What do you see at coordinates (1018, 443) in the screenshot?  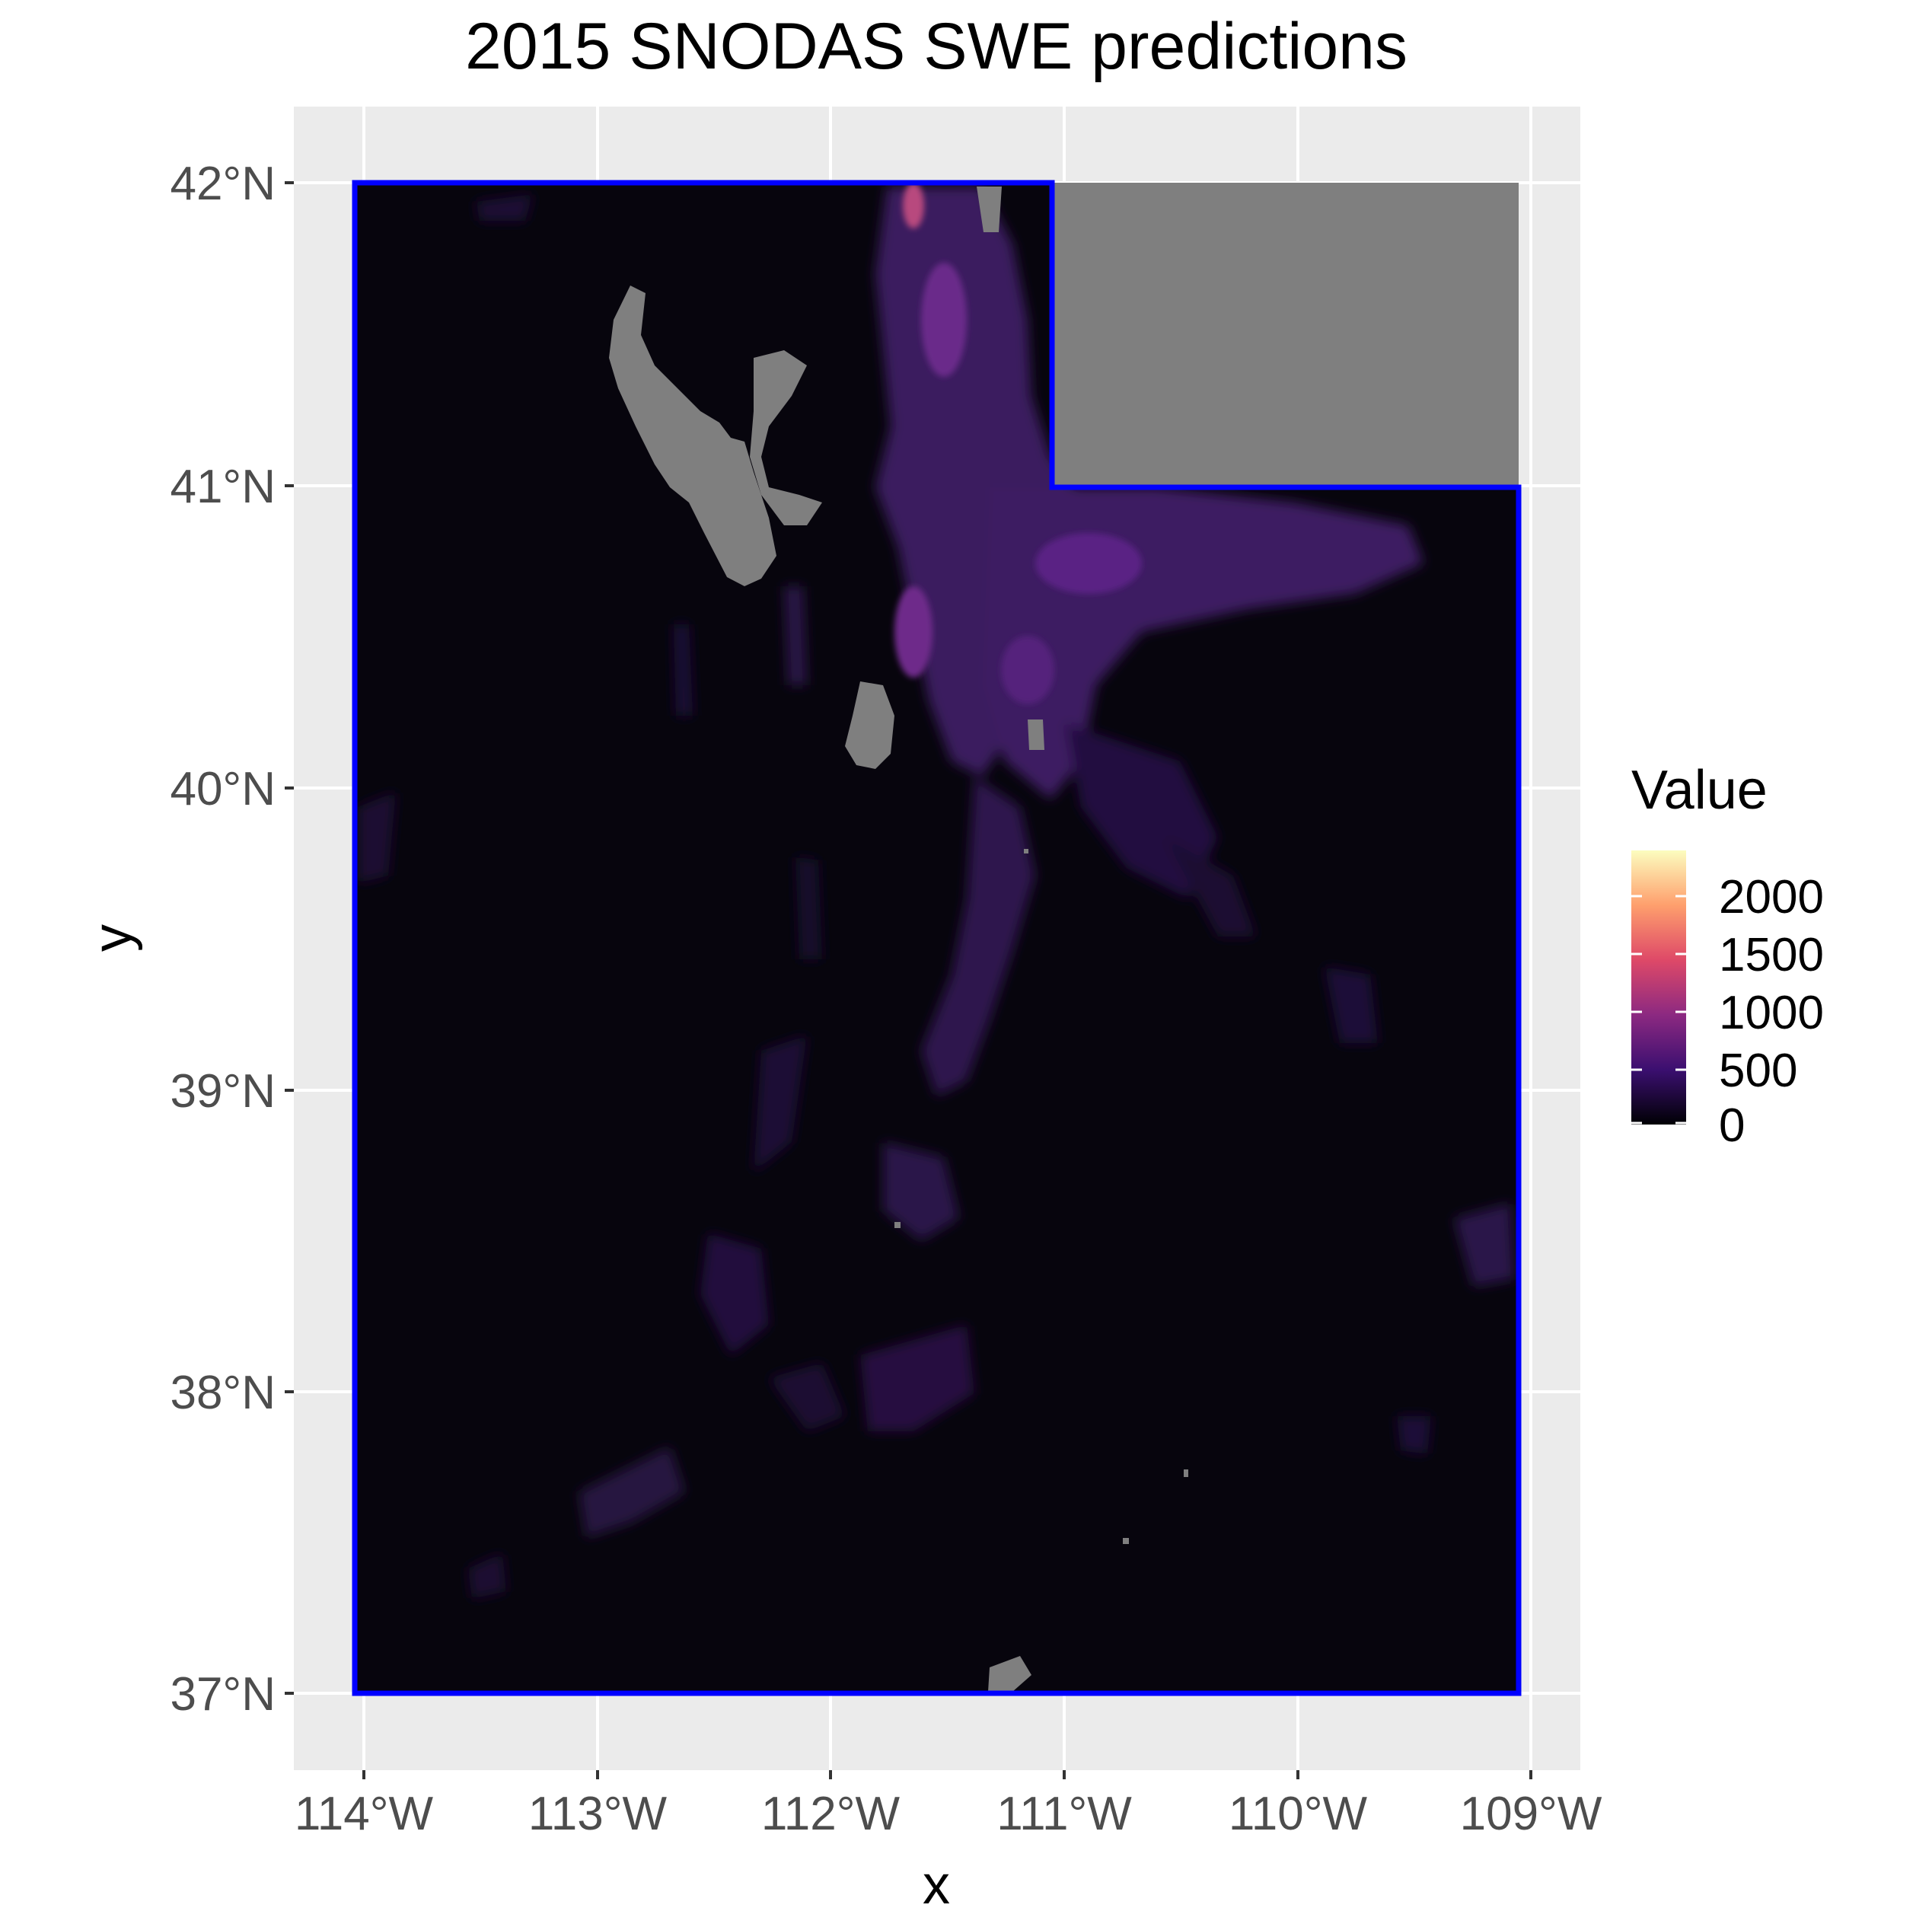 I see `high-swe-highlights` at bounding box center [1018, 443].